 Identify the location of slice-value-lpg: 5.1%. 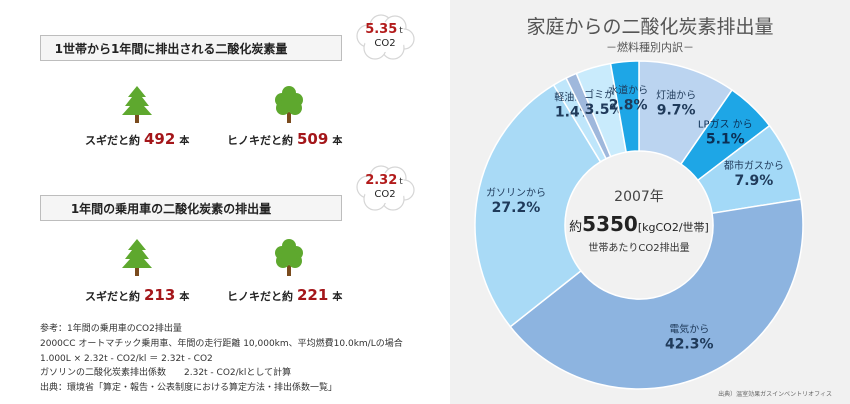
(725, 140).